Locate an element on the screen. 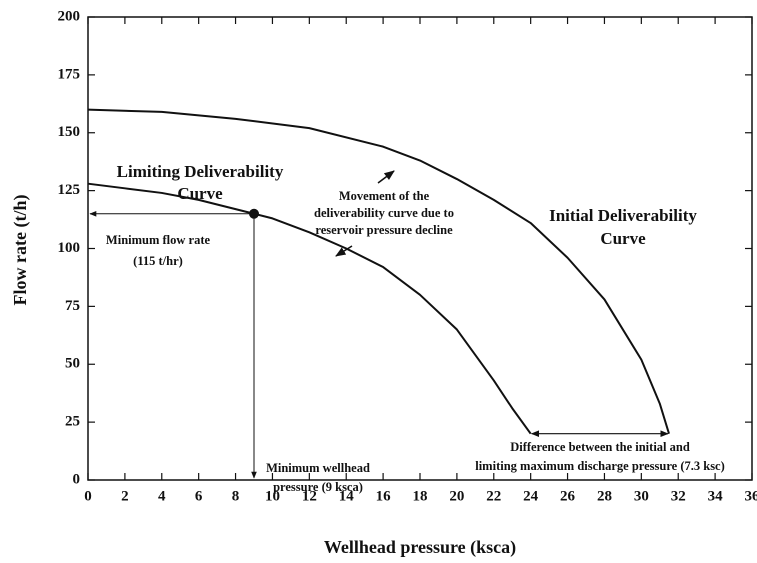 Image resolution: width=757 pixels, height=563 pixels. y-axis-label: Flow rate (t/h) is located at coordinates (20, 250).